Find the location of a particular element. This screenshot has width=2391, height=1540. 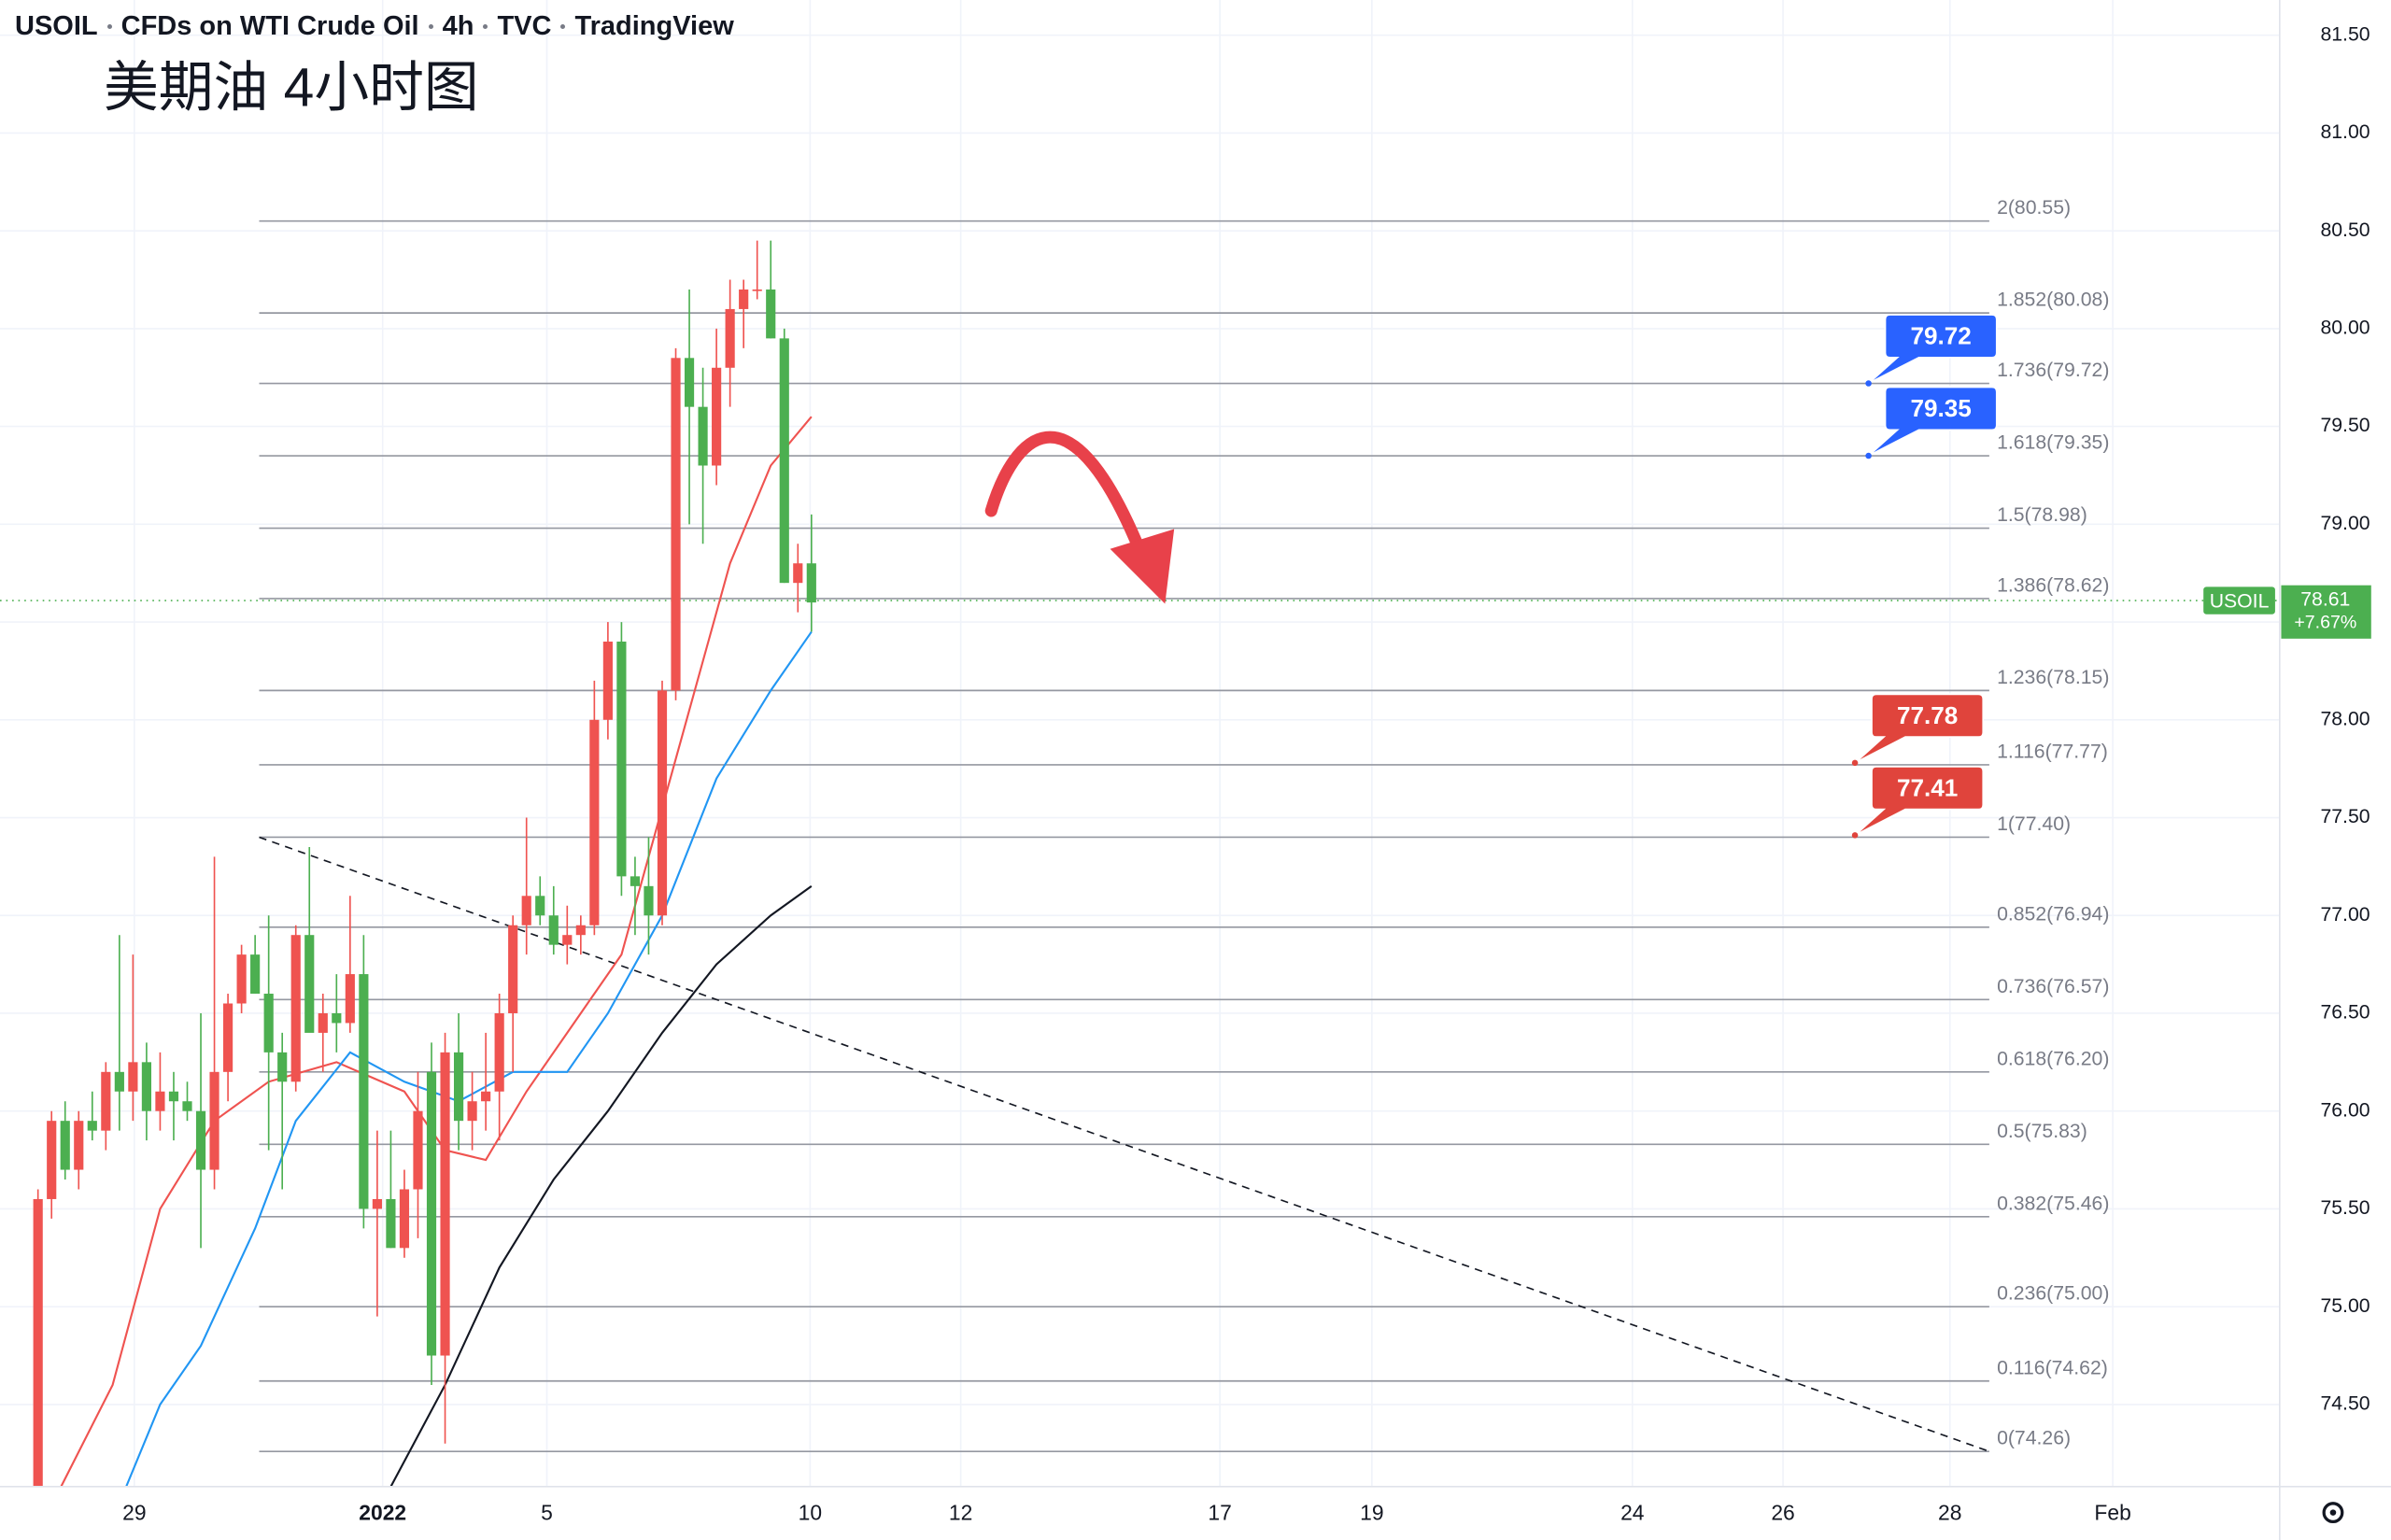

callout-label: 79.72 is located at coordinates (1941, 335).